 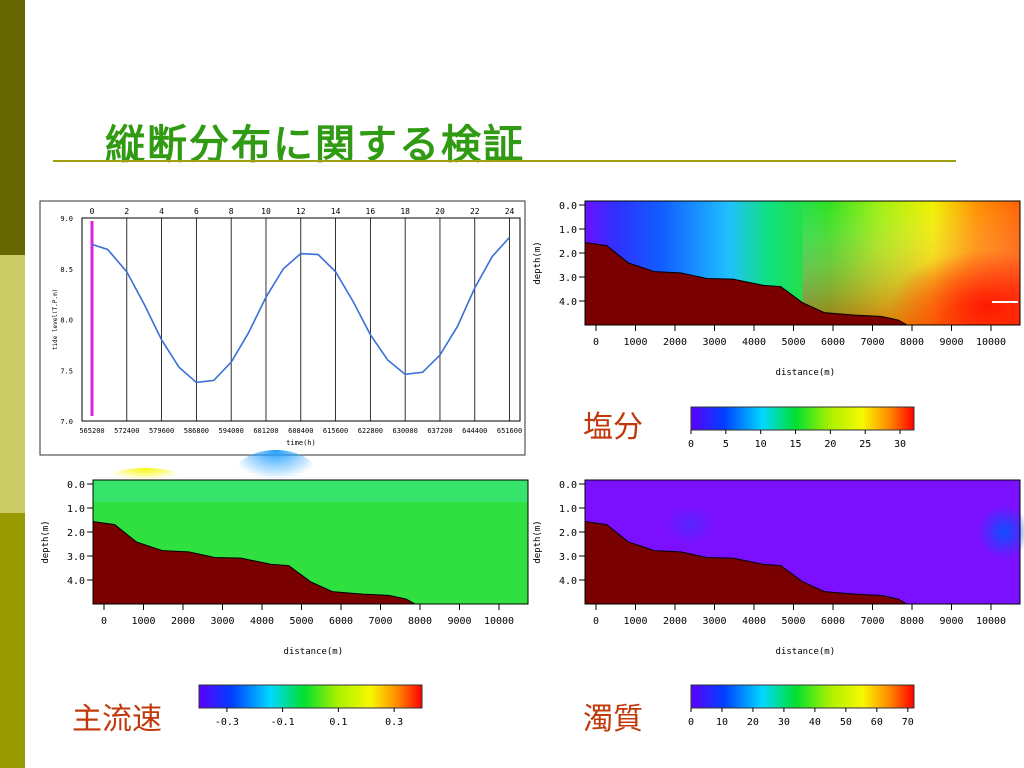 I want to click on tur-y-tick-label: 2.0, so click(x=568, y=533).